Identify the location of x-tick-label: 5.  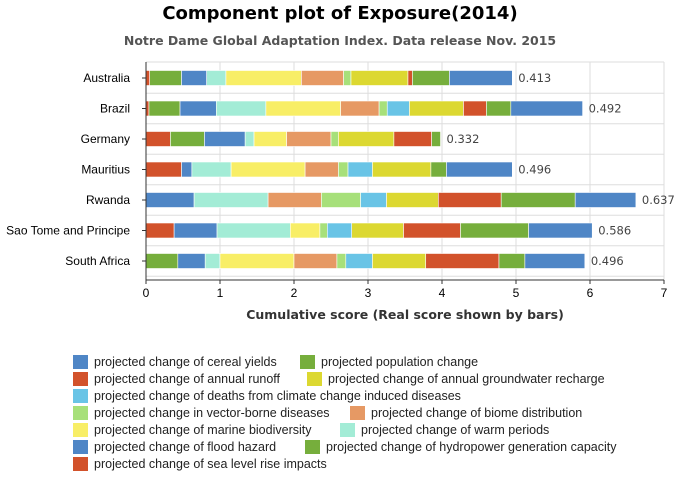
(516, 293).